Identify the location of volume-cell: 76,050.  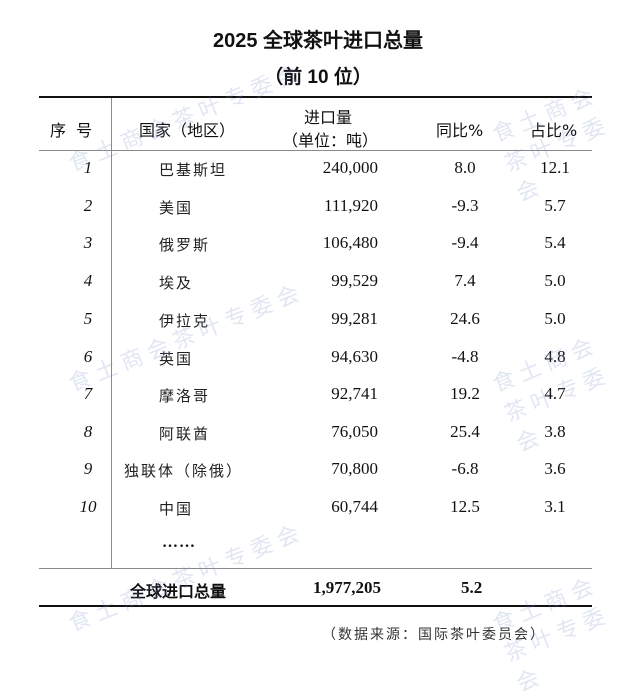
(354, 431).